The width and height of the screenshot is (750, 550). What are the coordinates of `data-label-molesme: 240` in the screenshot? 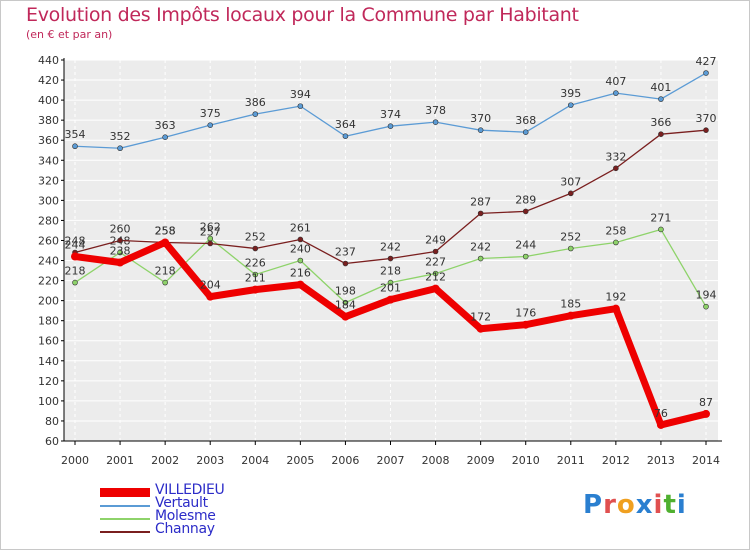 It's located at (300, 249).